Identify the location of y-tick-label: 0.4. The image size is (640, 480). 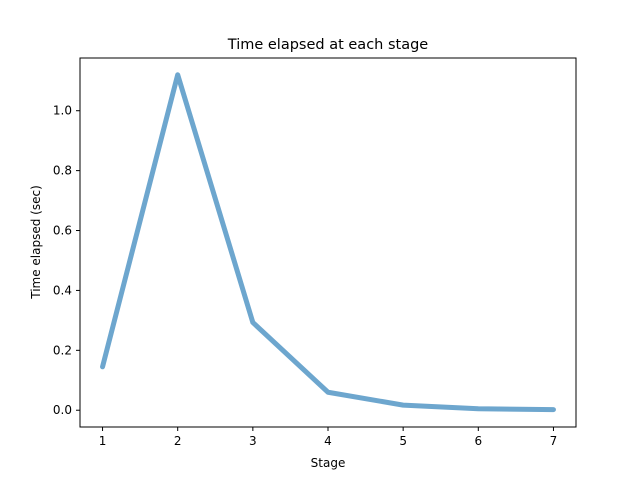
(62, 290).